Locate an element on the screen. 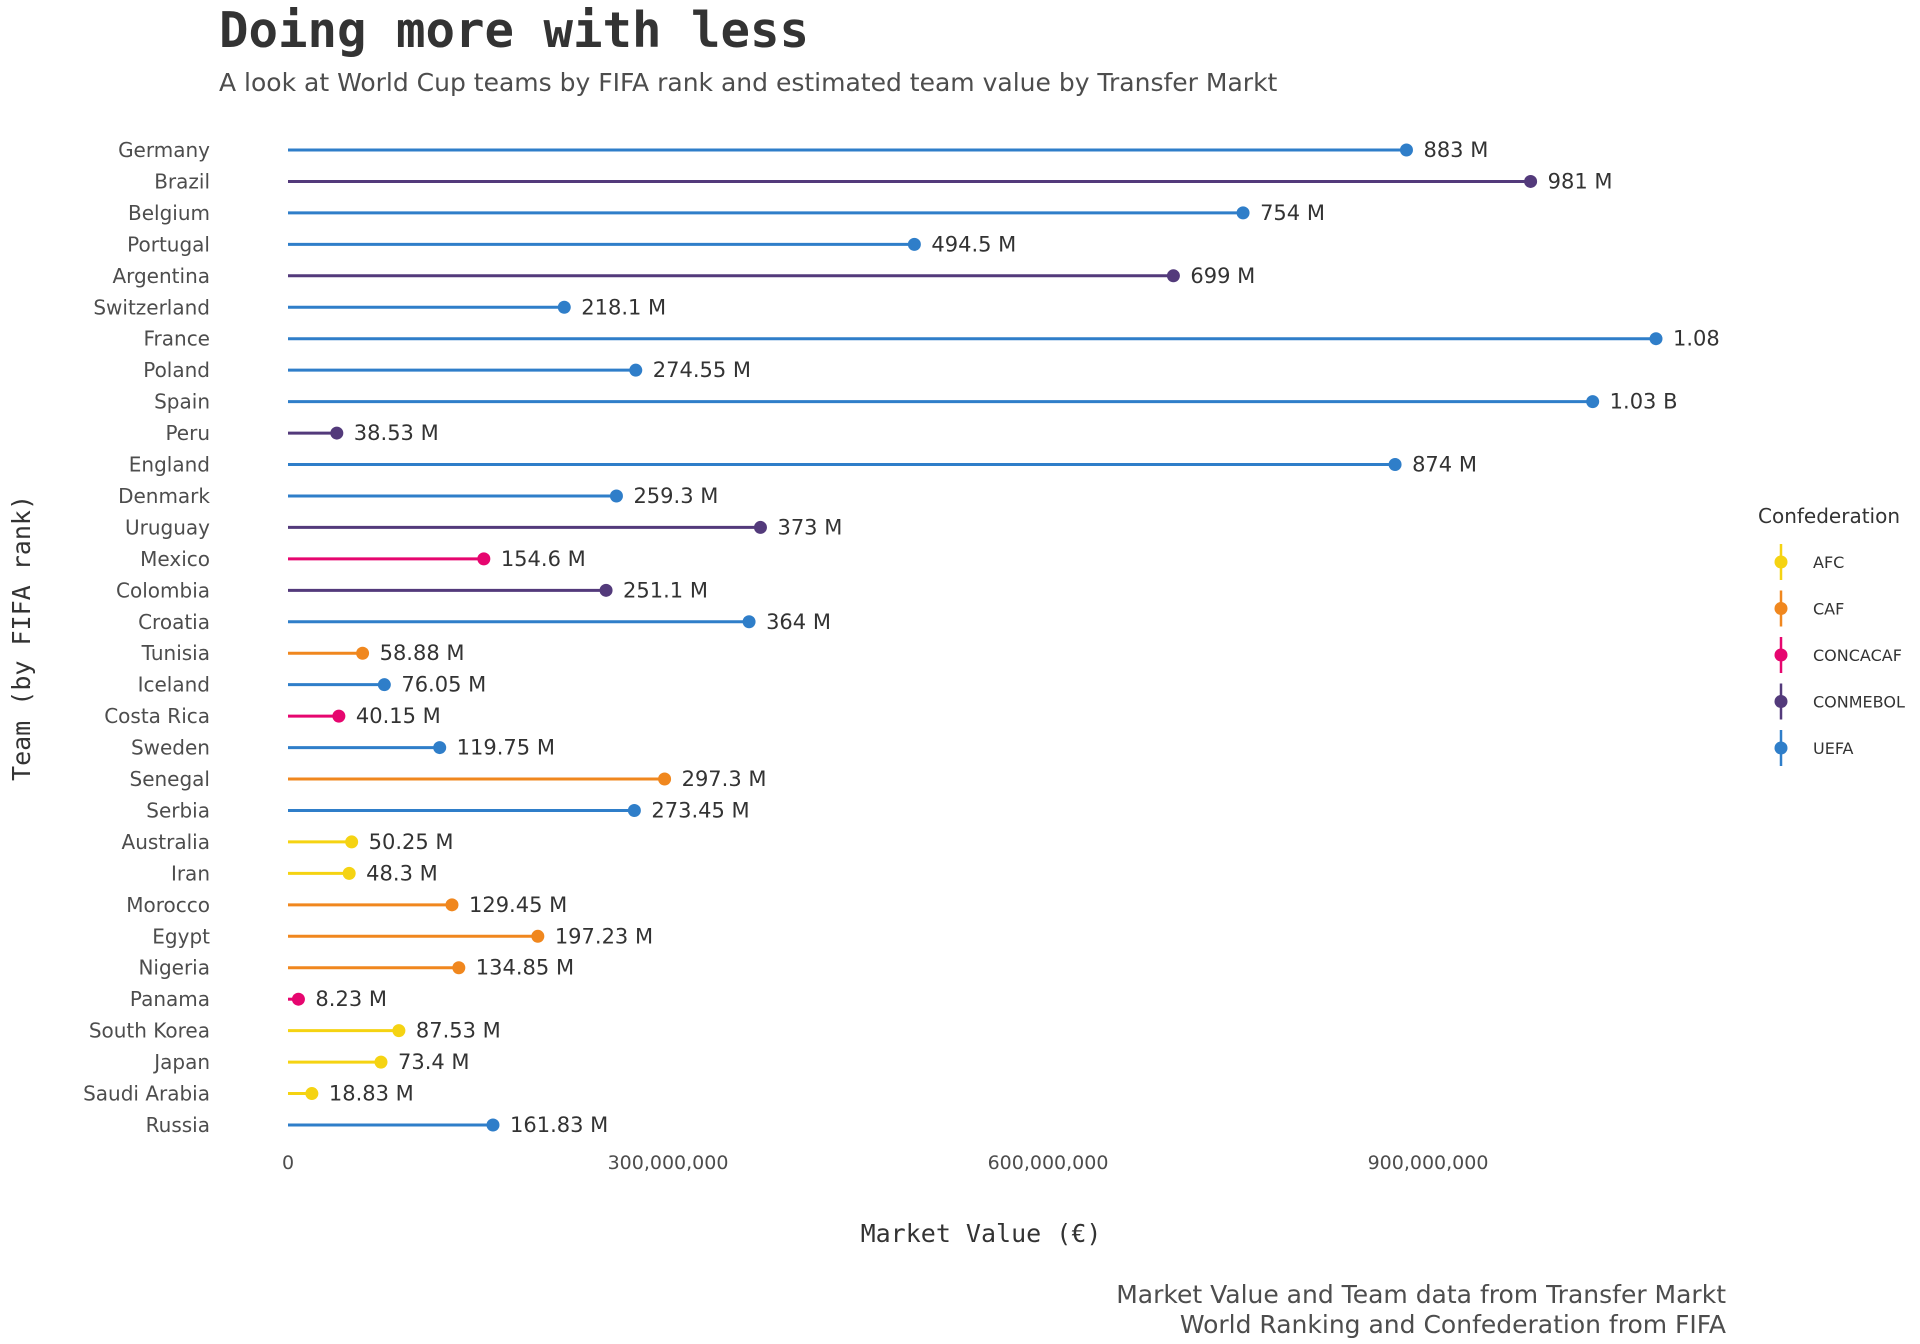 This screenshot has height=1344, width=1920. team-label: Argentina is located at coordinates (161, 276).